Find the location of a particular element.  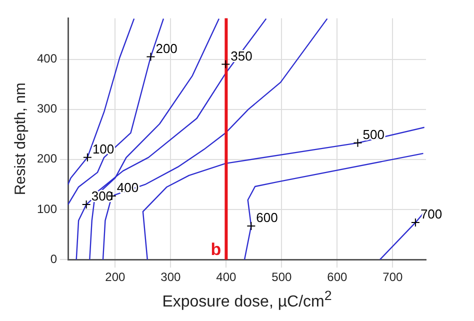

x-tick-label: 200 is located at coordinates (115, 277).